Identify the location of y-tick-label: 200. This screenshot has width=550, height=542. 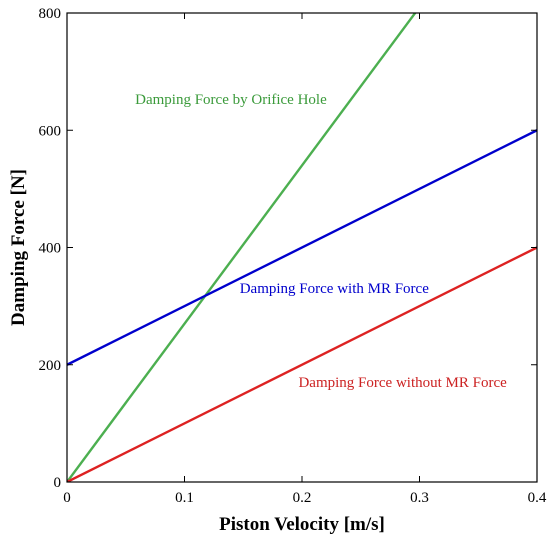
(50, 366).